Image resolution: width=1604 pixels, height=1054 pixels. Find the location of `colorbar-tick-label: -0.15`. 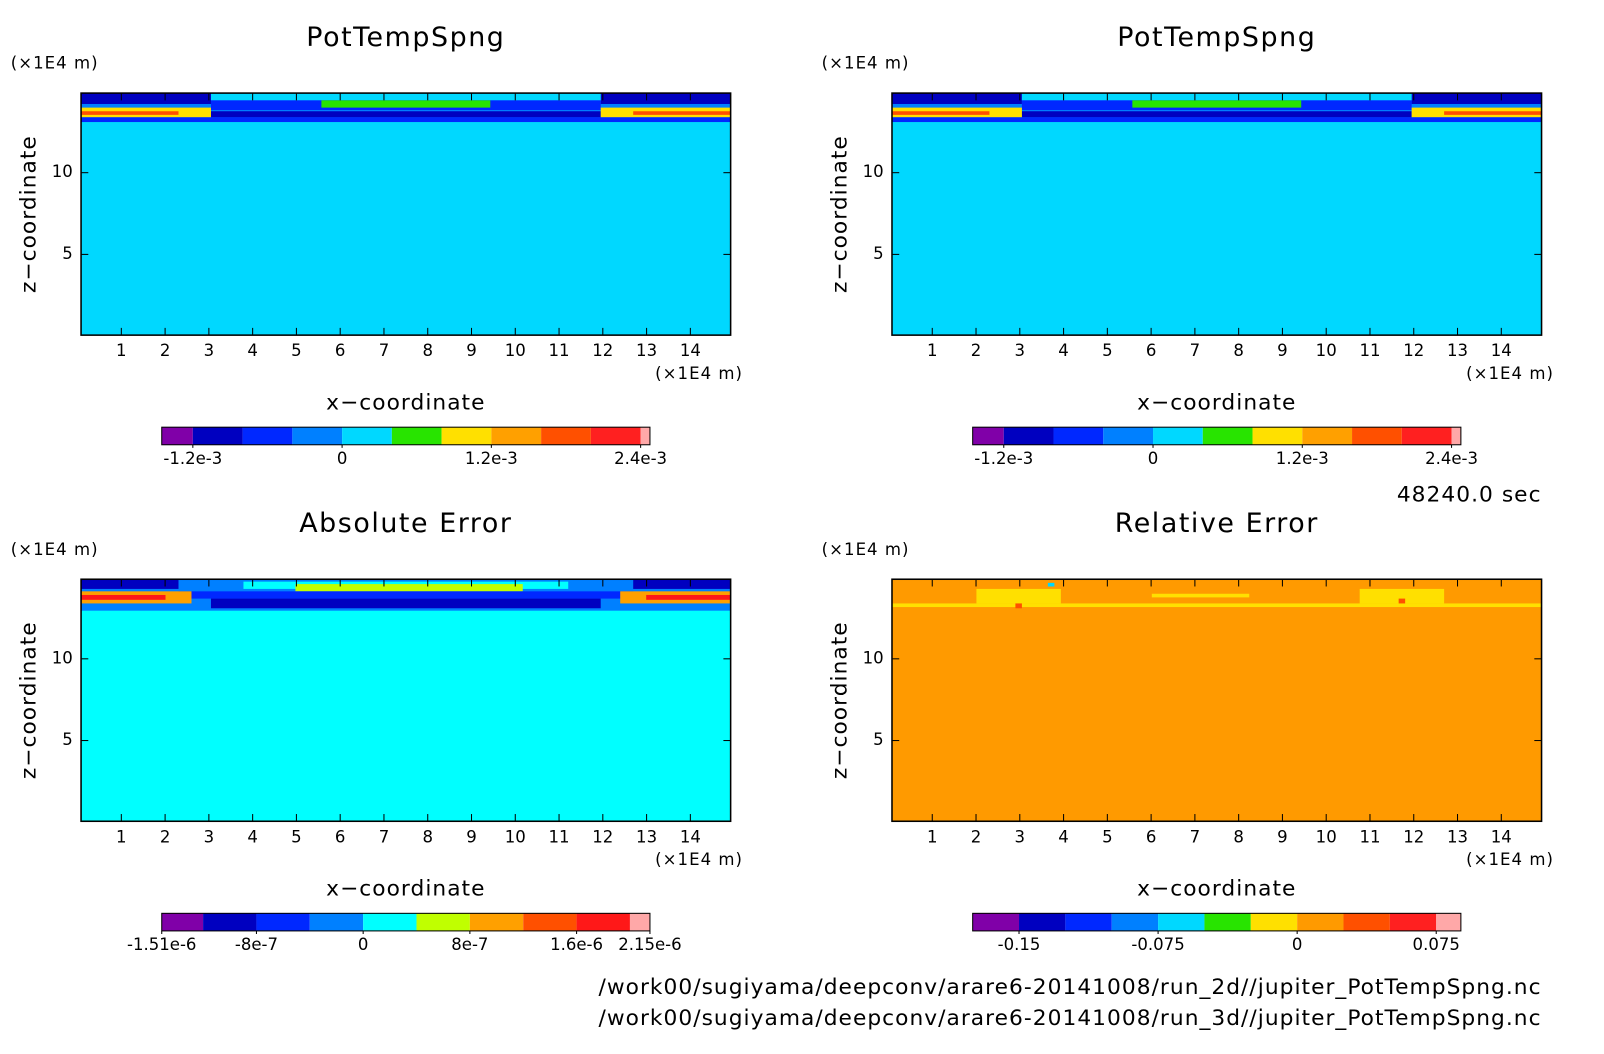

colorbar-tick-label: -0.15 is located at coordinates (1019, 944).